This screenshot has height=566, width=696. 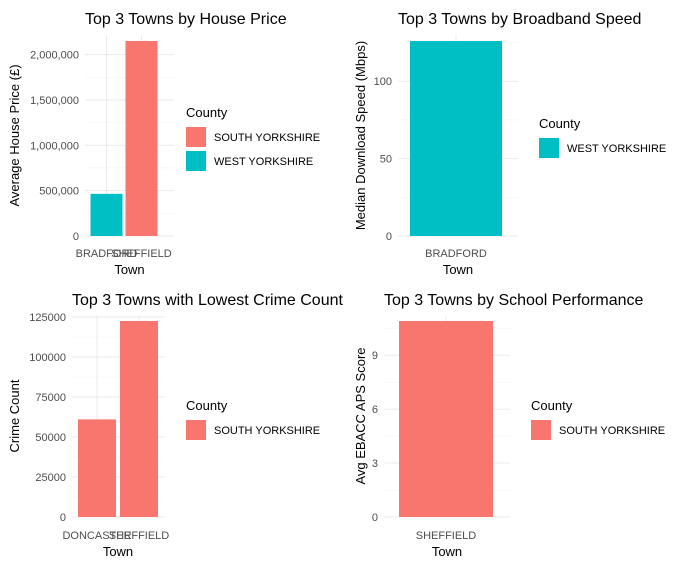 I want to click on y-tick-label: 500,000, so click(x=59, y=192).